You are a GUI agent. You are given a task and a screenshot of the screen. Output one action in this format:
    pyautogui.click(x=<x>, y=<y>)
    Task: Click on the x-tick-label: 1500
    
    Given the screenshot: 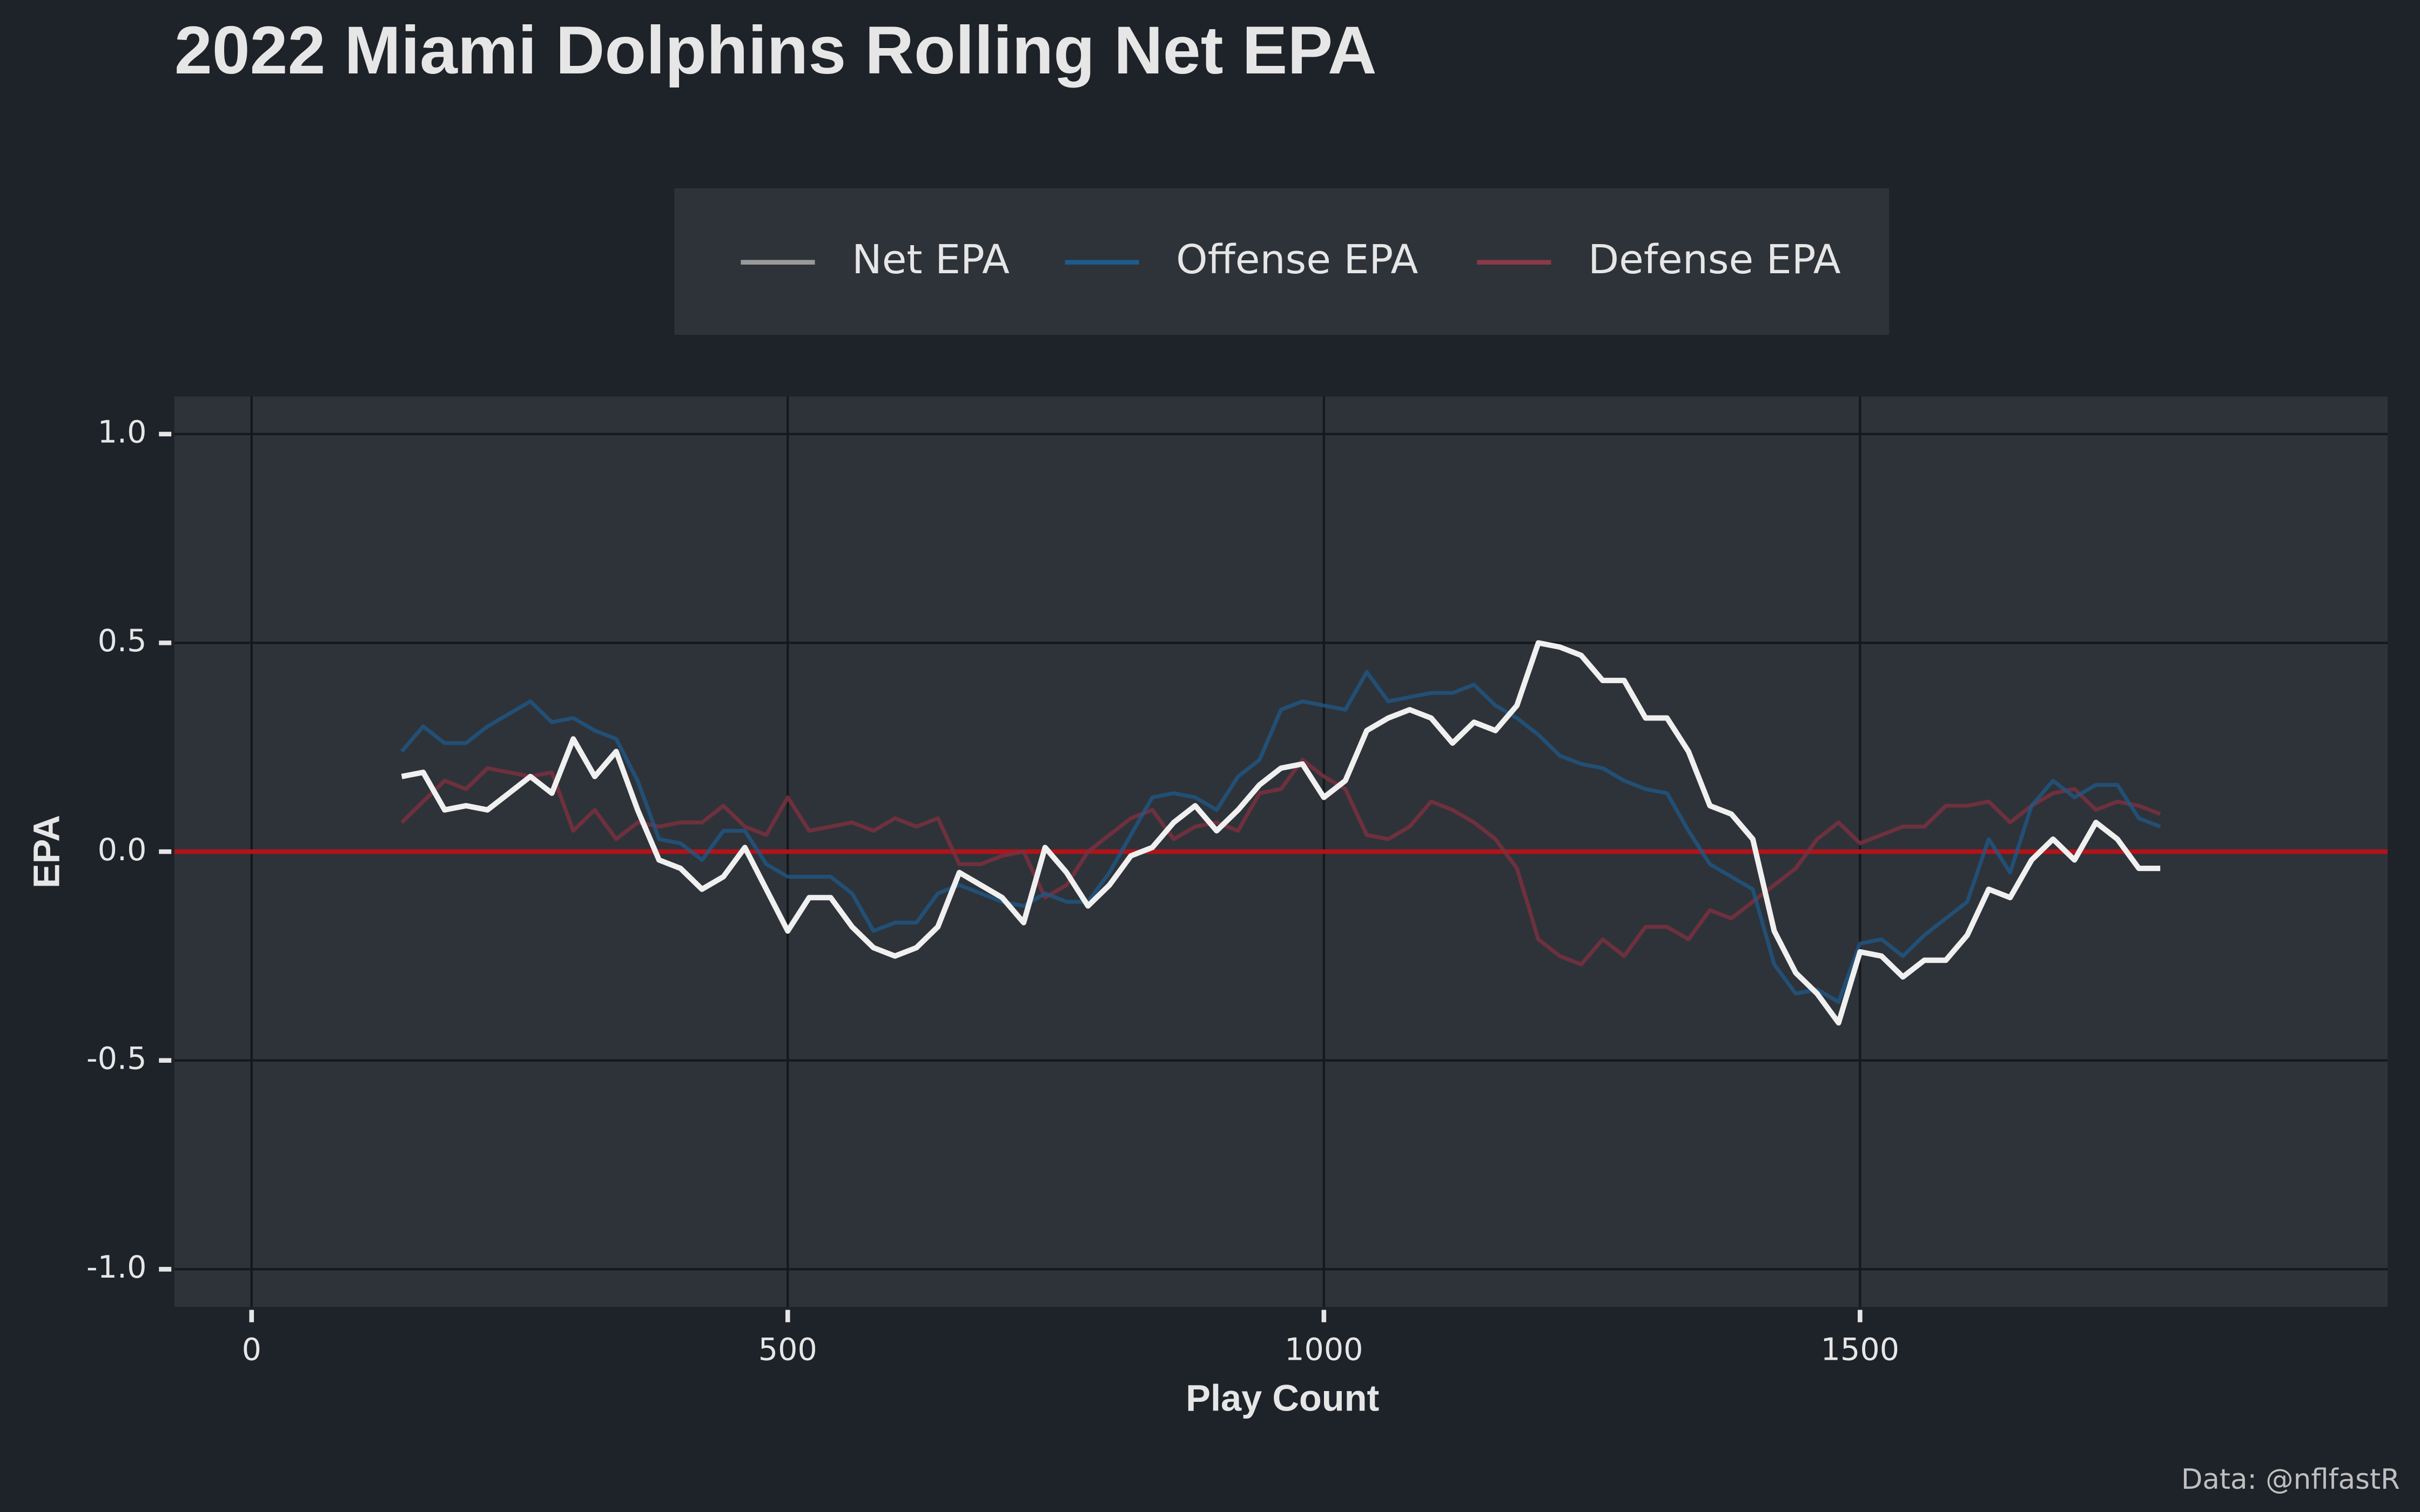 What is the action you would take?
    pyautogui.click(x=1860, y=1349)
    